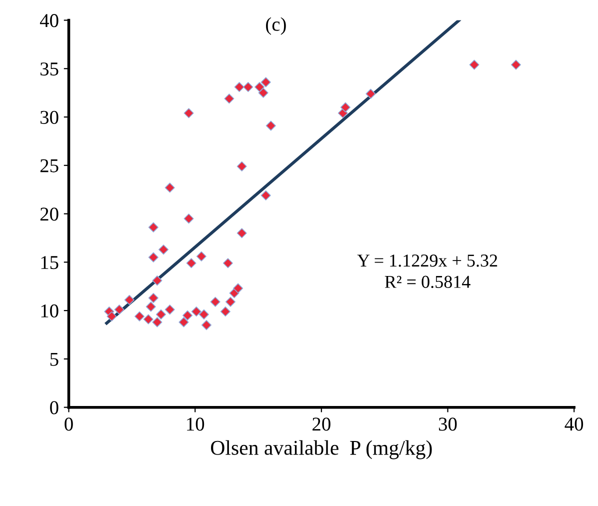 This screenshot has width=598, height=506. Describe the element at coordinates (574, 424) in the screenshot. I see `x-tick-label: 40` at that location.